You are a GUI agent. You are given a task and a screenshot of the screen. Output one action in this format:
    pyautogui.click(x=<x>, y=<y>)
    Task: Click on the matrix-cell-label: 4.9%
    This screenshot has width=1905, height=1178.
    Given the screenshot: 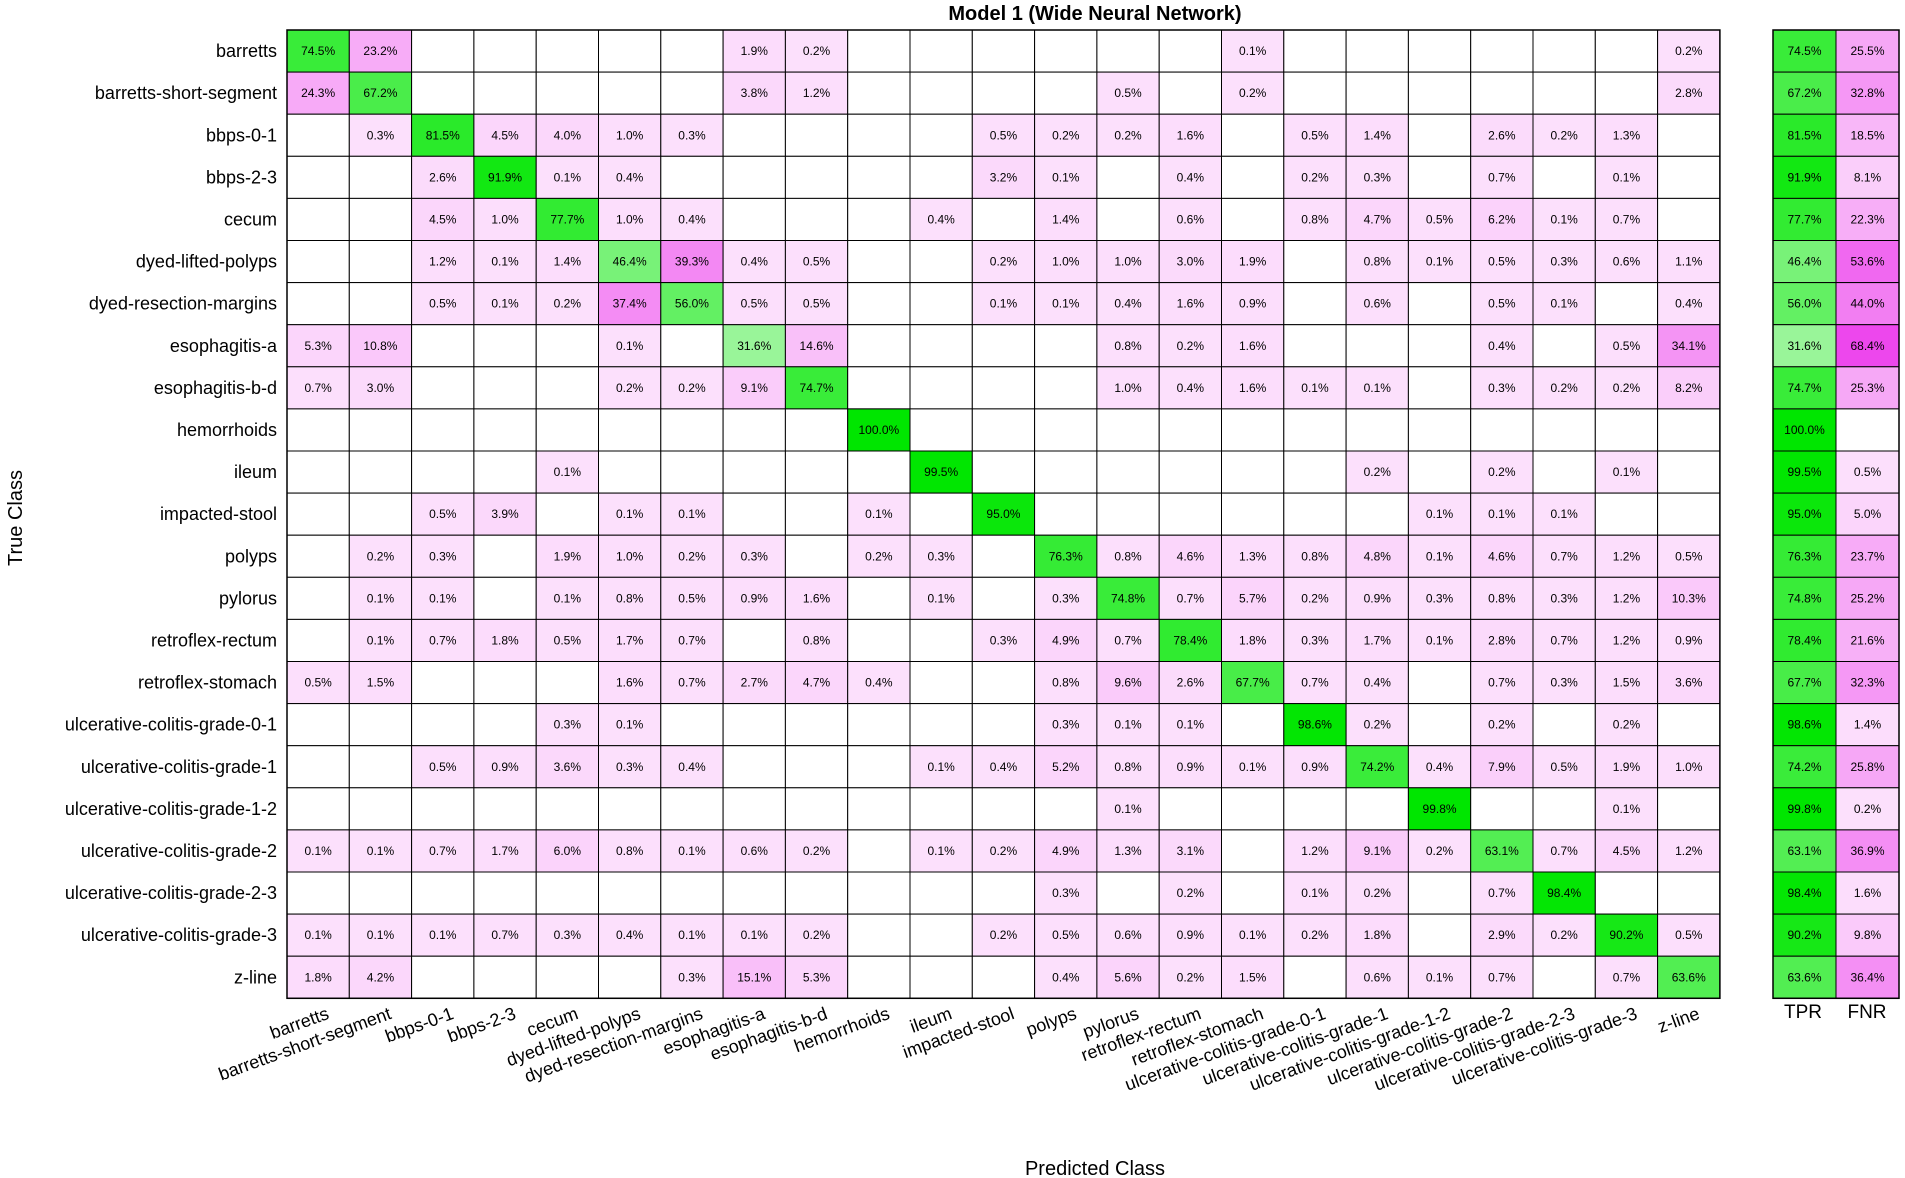 What is the action you would take?
    pyautogui.click(x=1066, y=851)
    